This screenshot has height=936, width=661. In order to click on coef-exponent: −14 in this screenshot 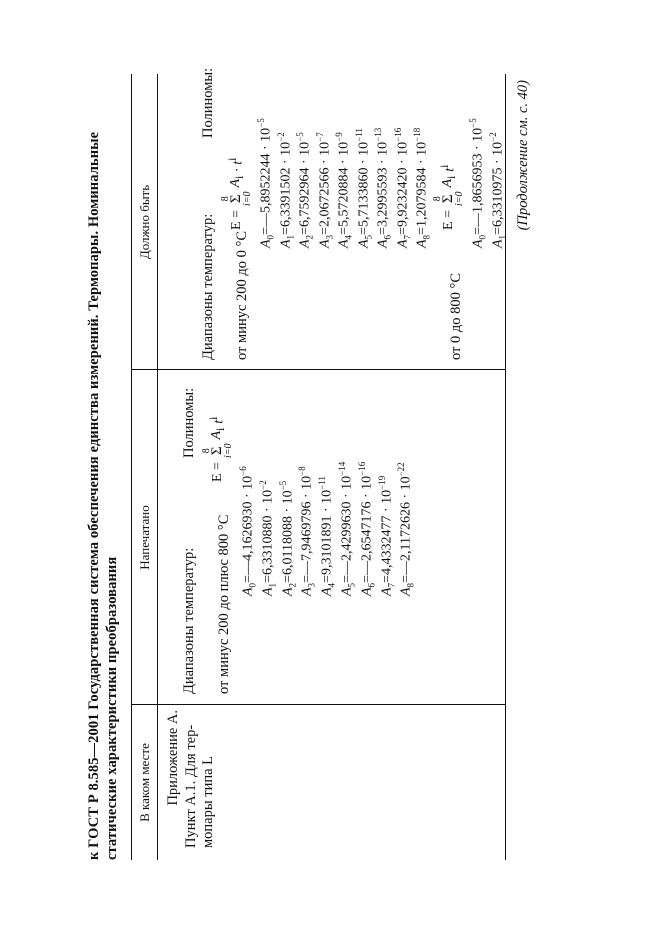, I will do `click(342, 468)`.